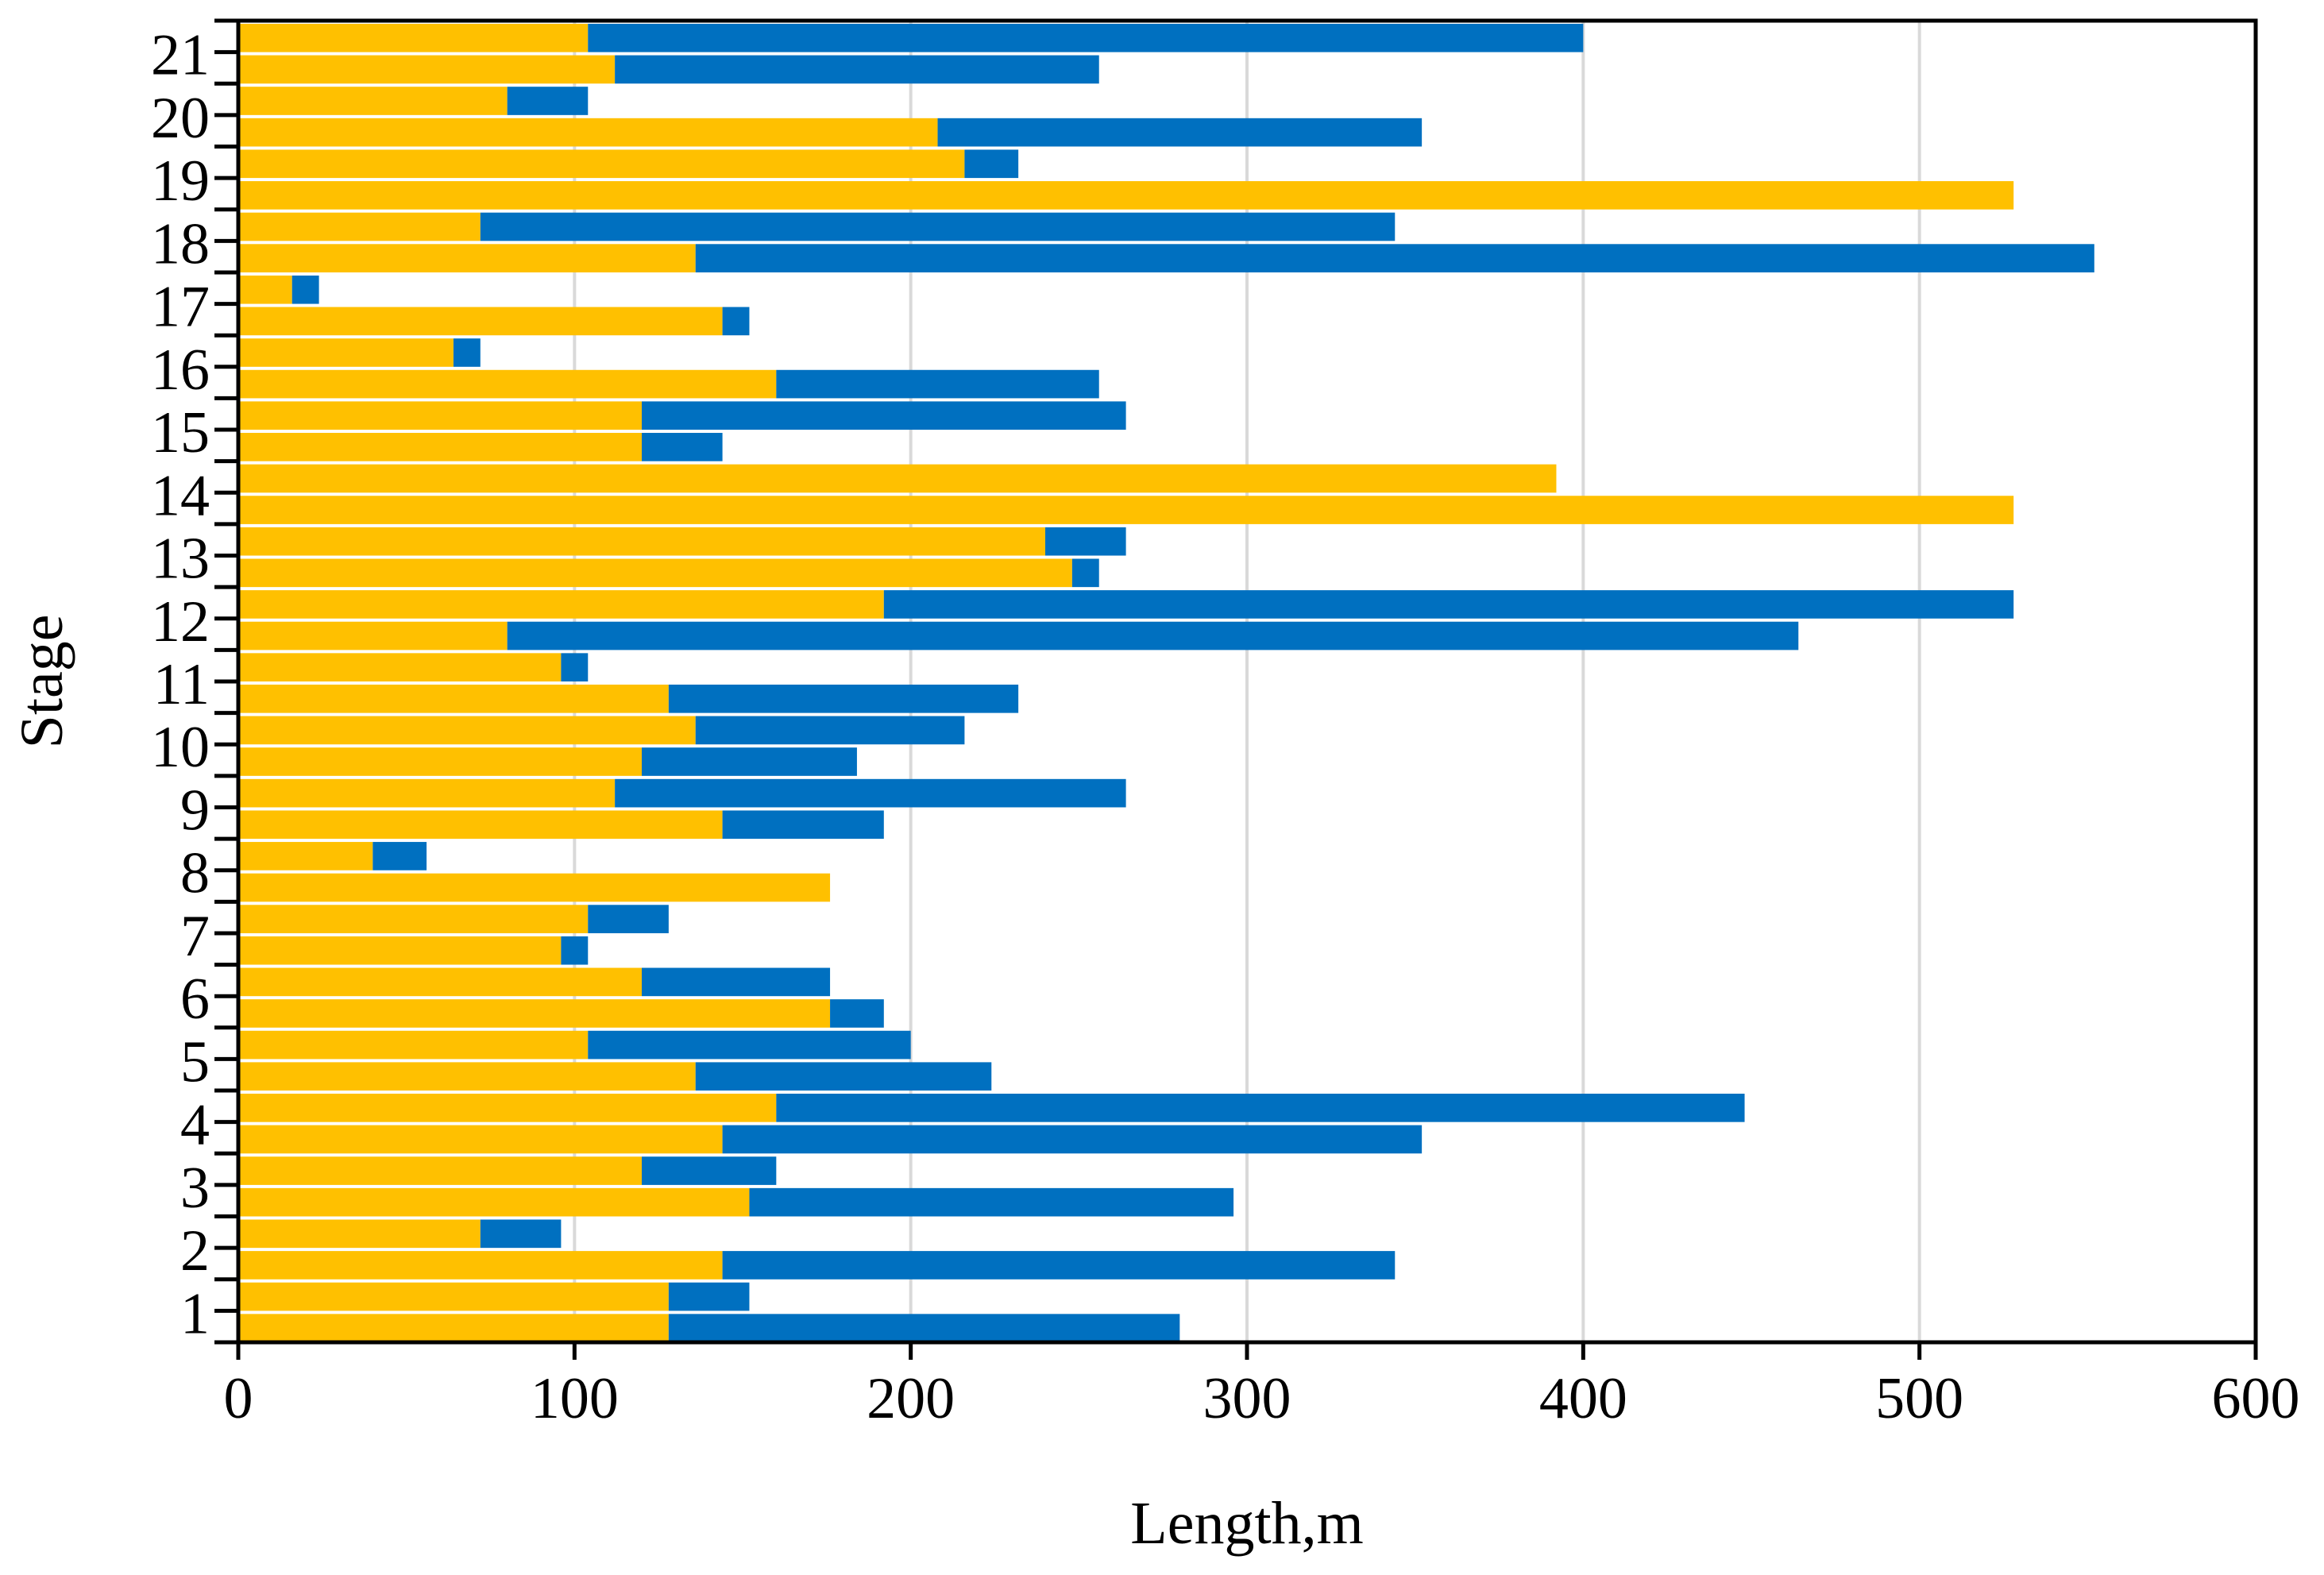  What do you see at coordinates (1919, 1398) in the screenshot?
I see `x-tick-label-500: 500` at bounding box center [1919, 1398].